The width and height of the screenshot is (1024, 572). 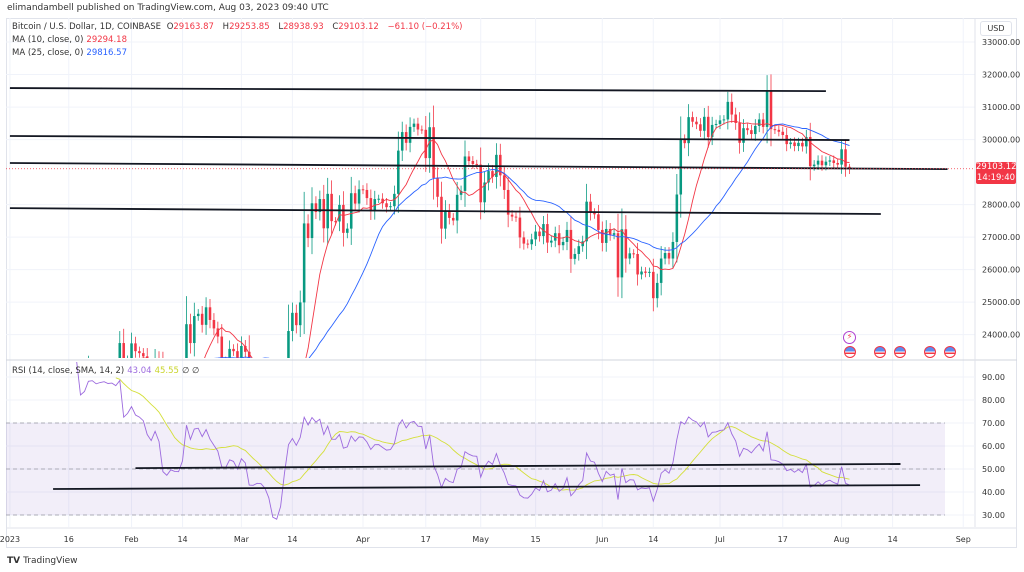 What do you see at coordinates (417, 90) in the screenshot?
I see `price-trendline` at bounding box center [417, 90].